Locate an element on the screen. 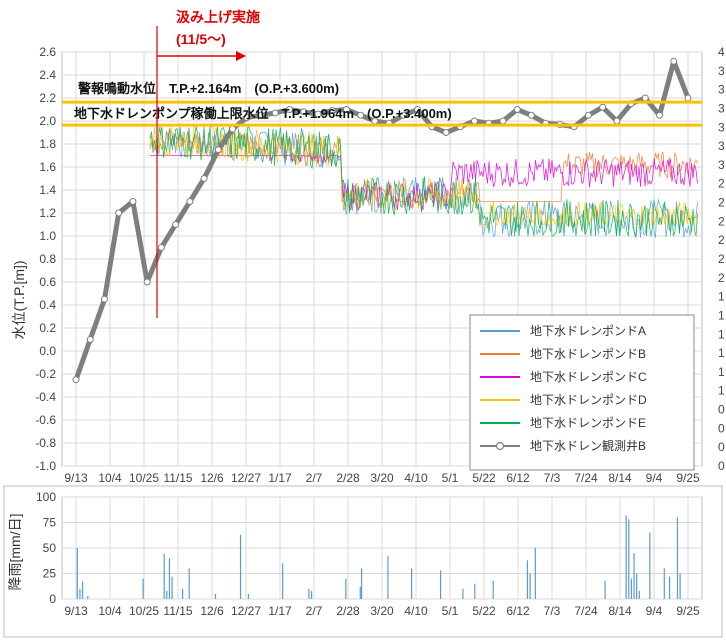  upper-y-tick-label: 1.8 is located at coordinates (47, 144).